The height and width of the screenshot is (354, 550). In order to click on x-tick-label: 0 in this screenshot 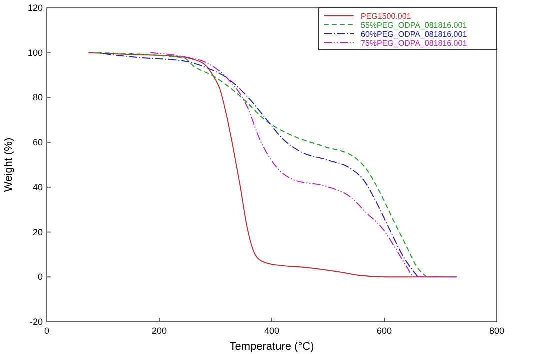, I will do `click(47, 331)`.